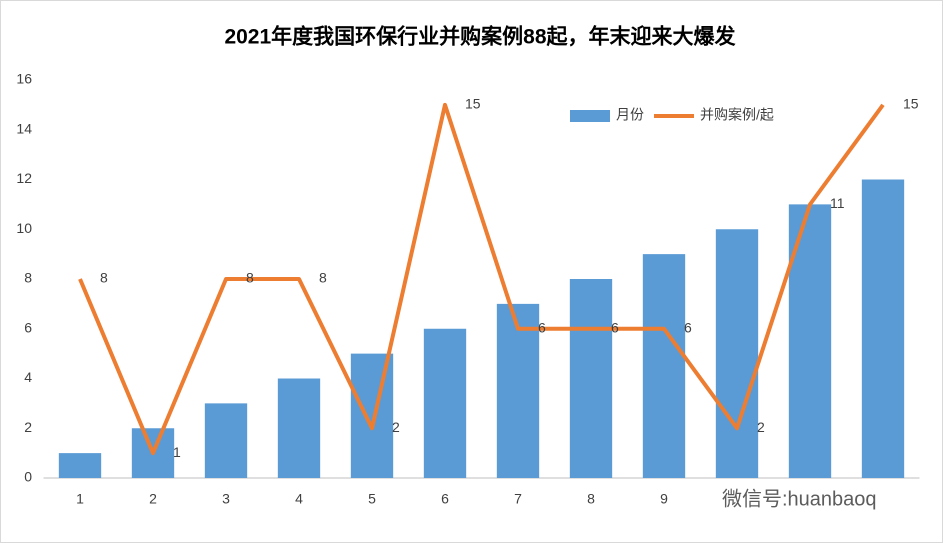  Describe the element at coordinates (28, 377) in the screenshot. I see `y-tick-label: 4` at that location.